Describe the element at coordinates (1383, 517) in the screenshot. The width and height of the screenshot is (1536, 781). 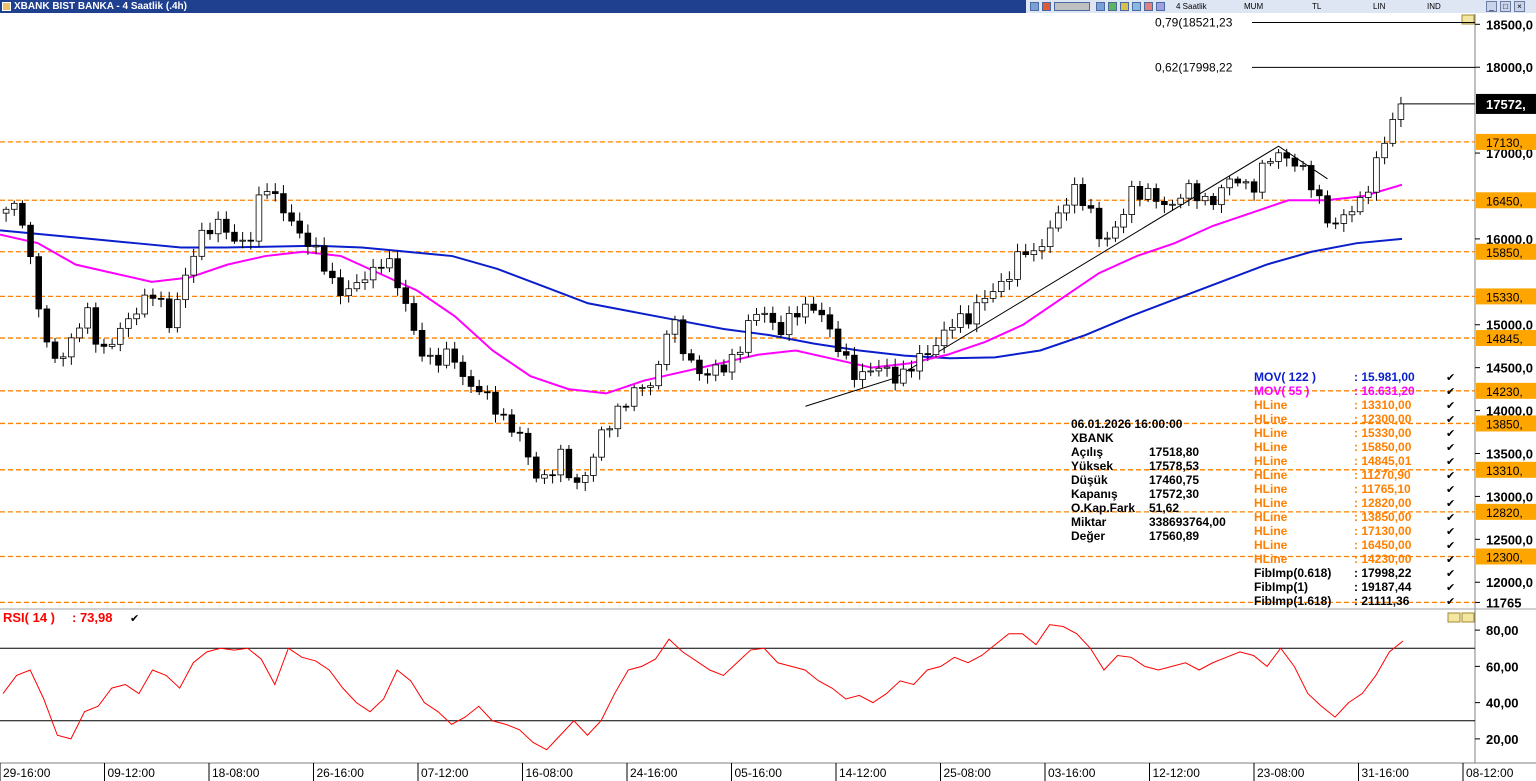
I see `legend-value: : 13850,00` at that location.